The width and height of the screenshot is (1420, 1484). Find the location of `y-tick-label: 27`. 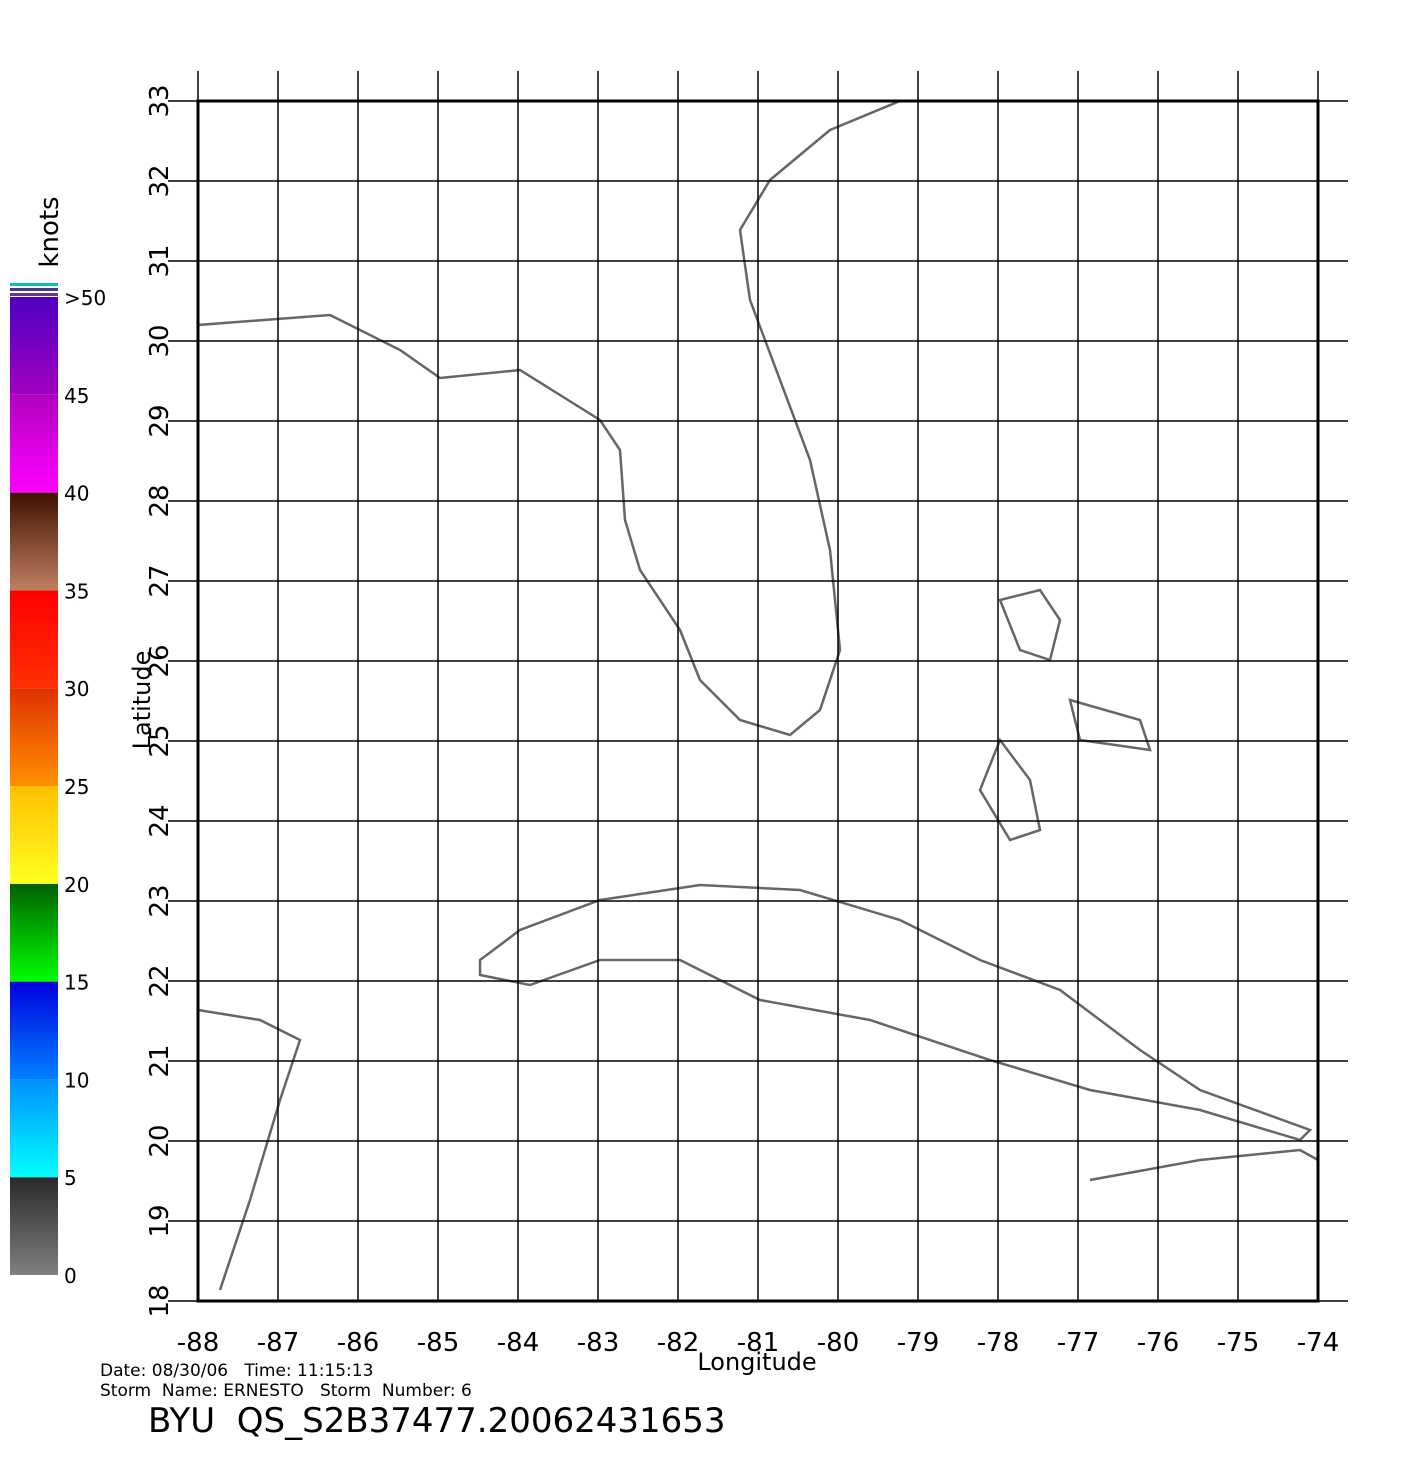

y-tick-label: 27 is located at coordinates (160, 580).